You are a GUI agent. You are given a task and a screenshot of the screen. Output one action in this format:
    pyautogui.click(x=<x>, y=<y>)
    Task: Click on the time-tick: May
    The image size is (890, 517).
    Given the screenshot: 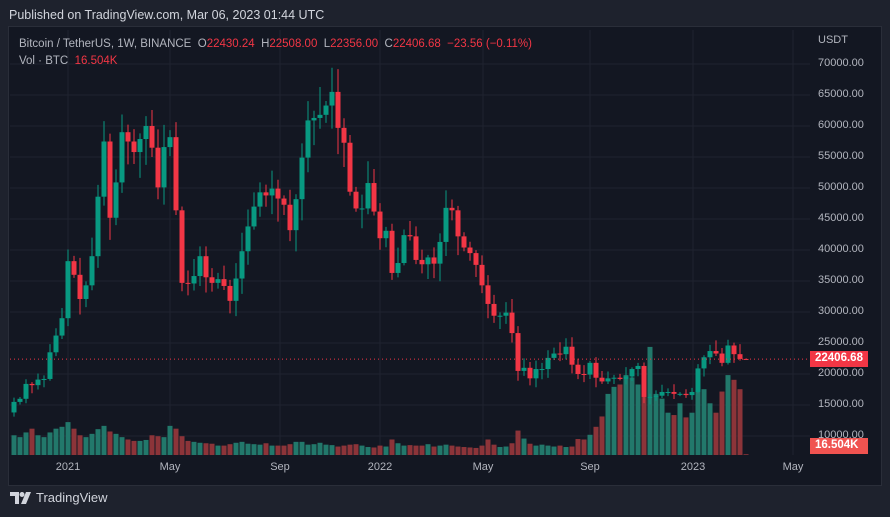 What is the action you would take?
    pyautogui.click(x=793, y=467)
    